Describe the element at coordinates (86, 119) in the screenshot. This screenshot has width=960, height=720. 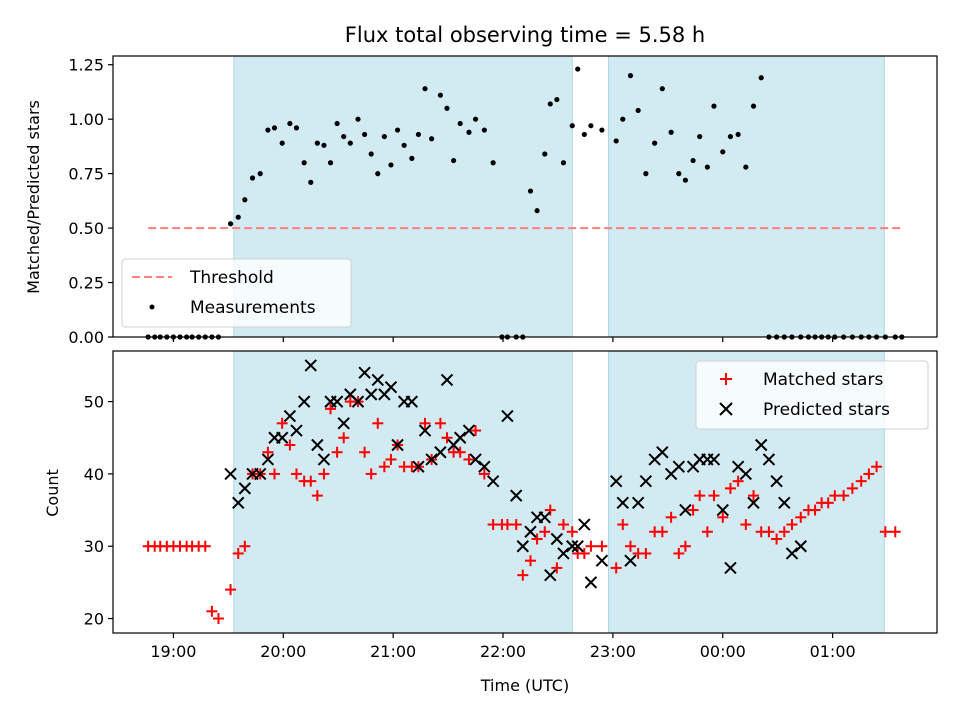
I see `top-ytick-label: 1.00` at that location.